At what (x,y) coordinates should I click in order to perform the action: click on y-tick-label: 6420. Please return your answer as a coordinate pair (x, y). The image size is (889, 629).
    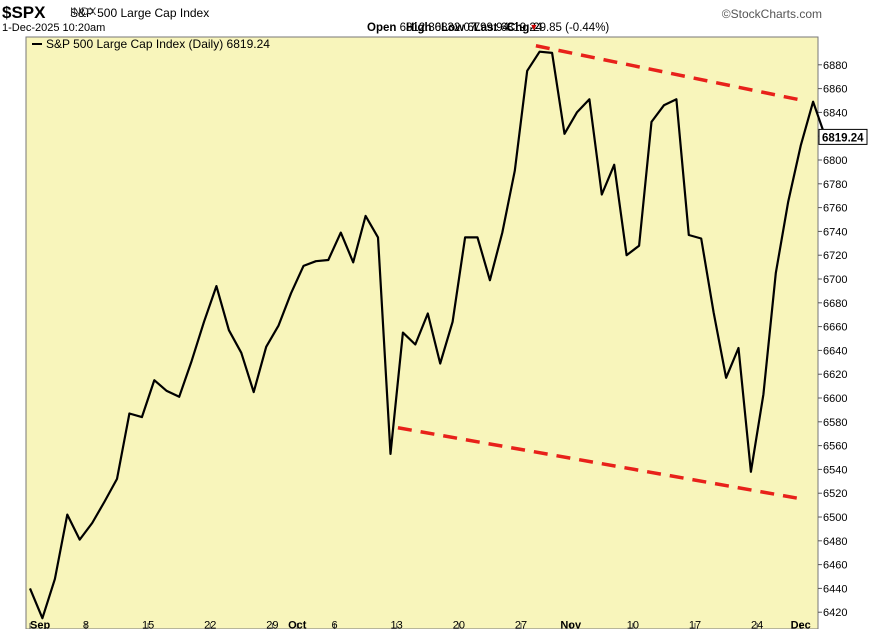
    Looking at the image, I should click on (835, 613).